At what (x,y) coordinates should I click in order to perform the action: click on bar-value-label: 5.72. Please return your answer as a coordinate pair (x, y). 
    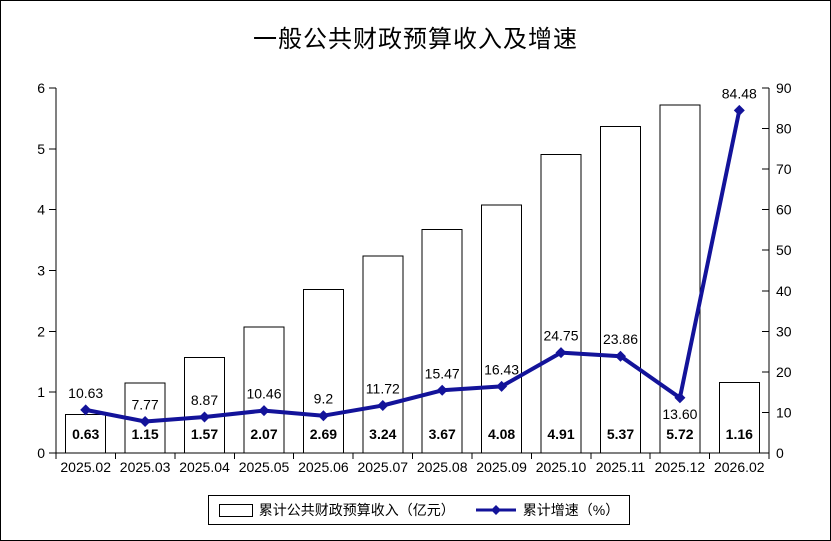
    Looking at the image, I should click on (679, 434).